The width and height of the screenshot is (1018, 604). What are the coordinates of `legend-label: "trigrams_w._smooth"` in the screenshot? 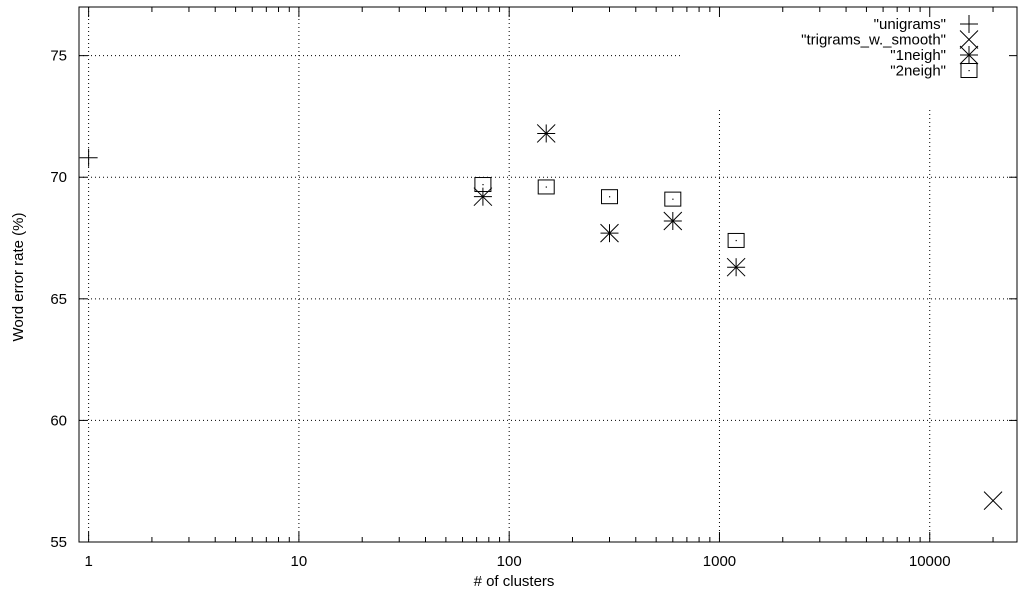 It's located at (873, 40).